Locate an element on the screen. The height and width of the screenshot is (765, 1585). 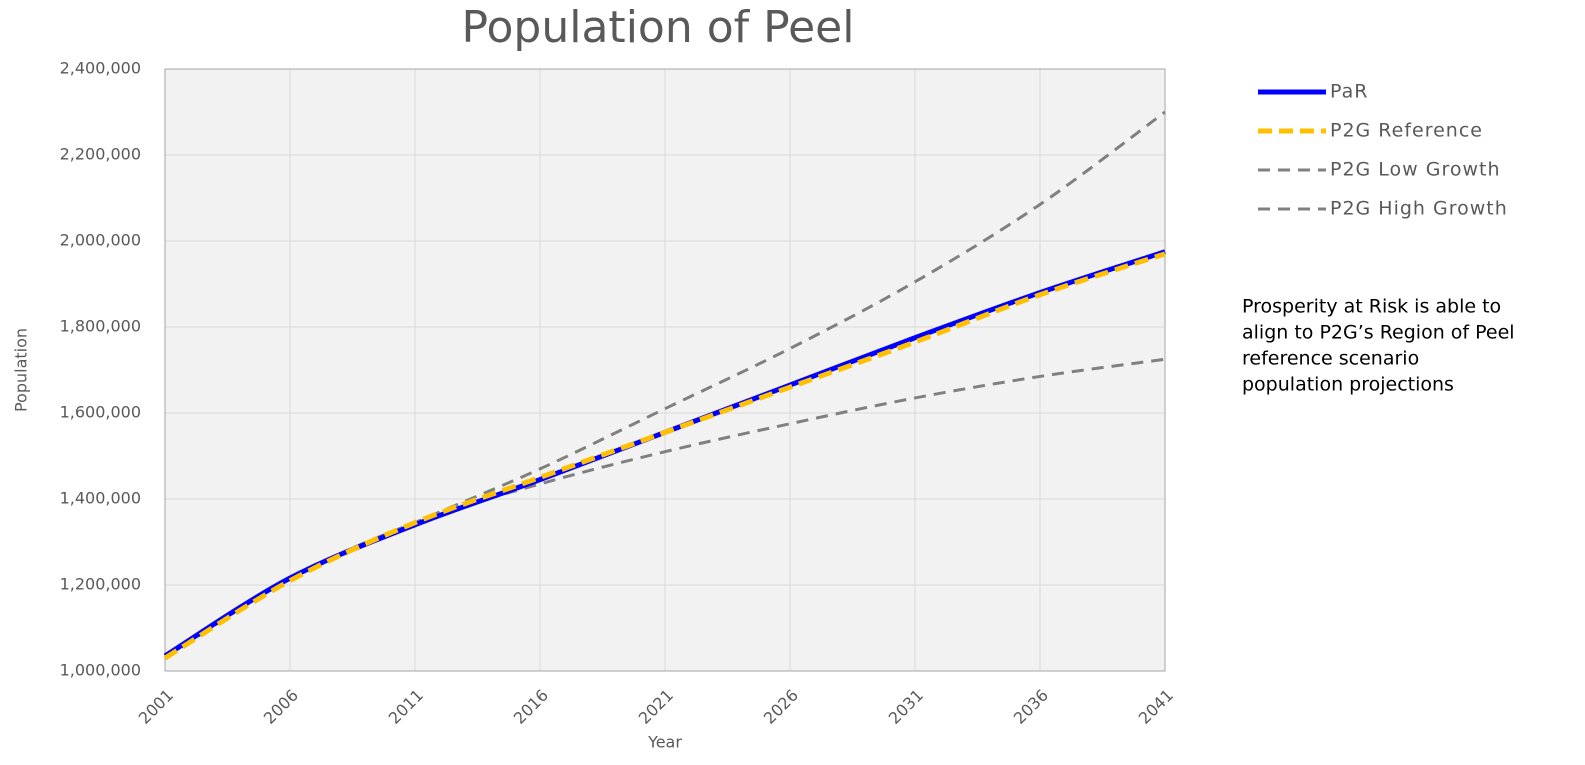
x-tick-label: 2041 is located at coordinates (1156, 707).